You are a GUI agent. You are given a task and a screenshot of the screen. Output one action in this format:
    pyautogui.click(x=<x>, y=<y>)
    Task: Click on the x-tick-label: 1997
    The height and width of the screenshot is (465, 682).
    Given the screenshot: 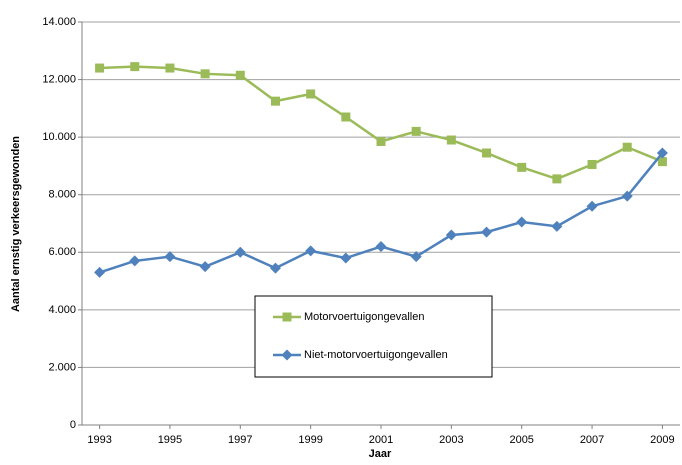 What is the action you would take?
    pyautogui.click(x=240, y=440)
    